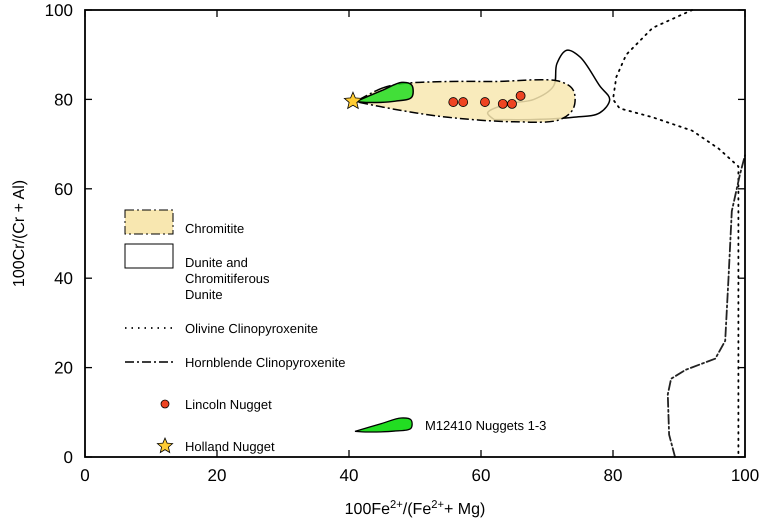 Image resolution: width=780 pixels, height=526 pixels. I want to click on legend-label: Dunite and Chromitiferous Dunite, so click(227, 278).